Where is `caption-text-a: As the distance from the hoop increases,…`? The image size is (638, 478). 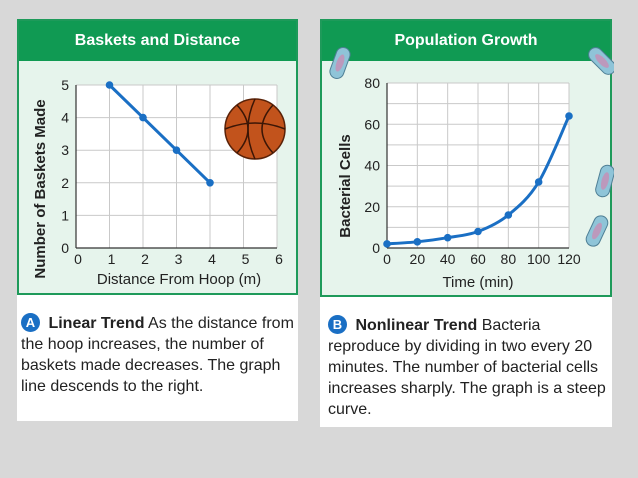 caption-text-a: As the distance from the hoop increases,… is located at coordinates (157, 355).